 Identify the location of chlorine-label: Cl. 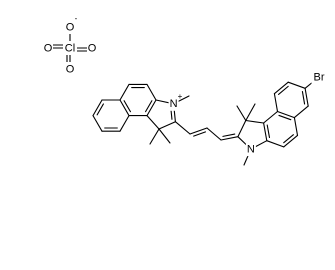
(70, 48).